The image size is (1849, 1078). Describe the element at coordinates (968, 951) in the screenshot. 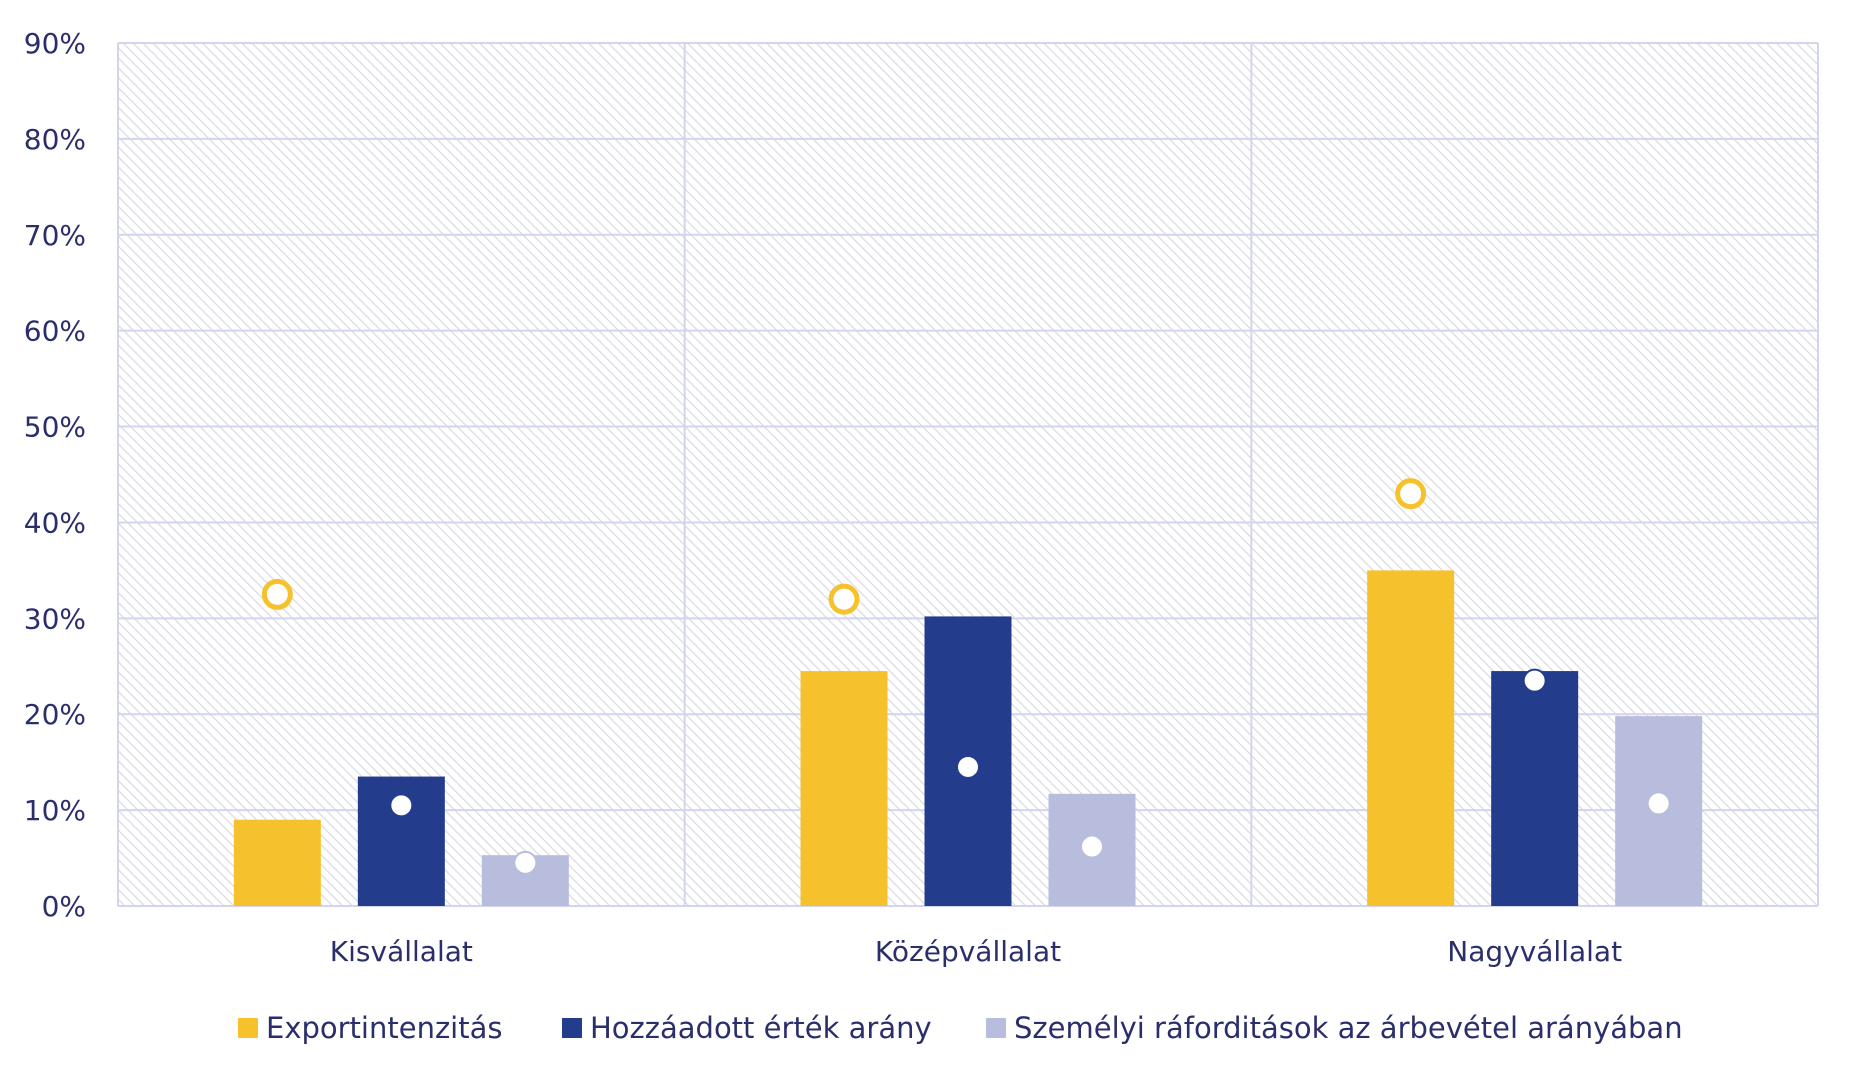

I see `x-category-label: Középvállalat` at that location.